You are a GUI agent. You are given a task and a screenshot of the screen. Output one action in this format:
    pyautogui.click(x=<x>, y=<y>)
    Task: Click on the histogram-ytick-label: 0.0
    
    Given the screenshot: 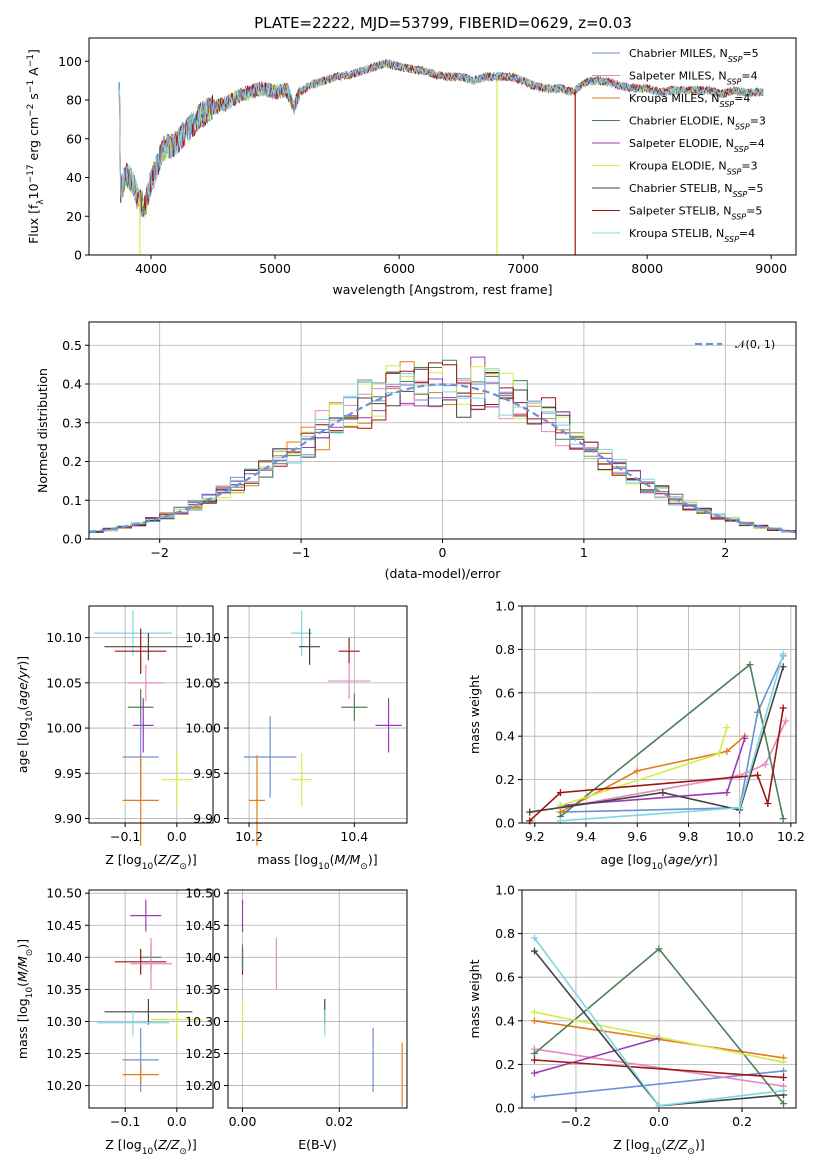 What is the action you would take?
    pyautogui.click(x=72, y=539)
    